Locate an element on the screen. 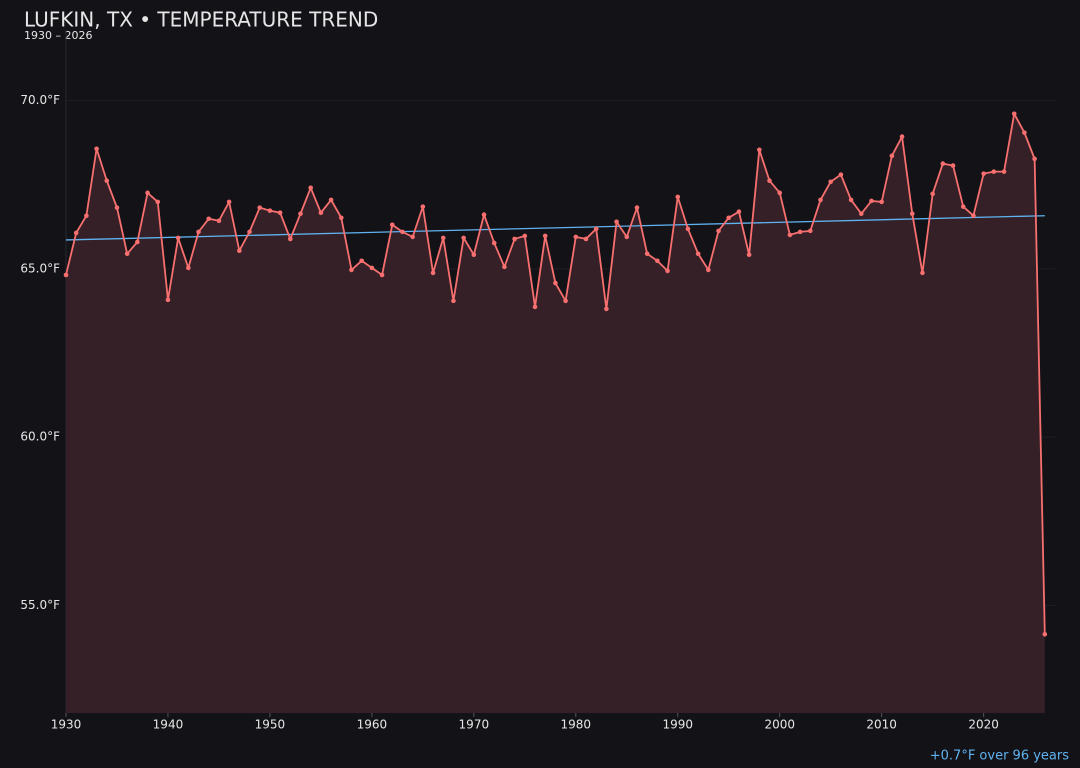  trend-line is located at coordinates (555, 228).